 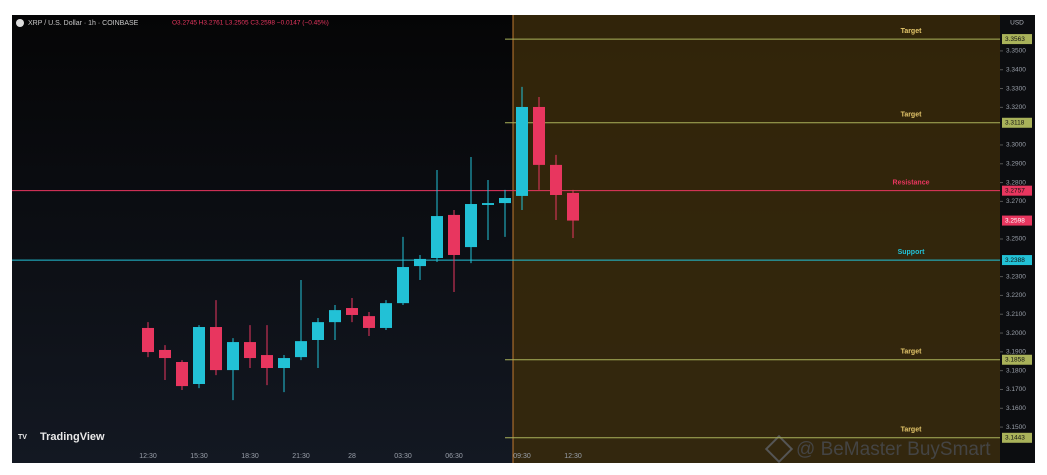 What do you see at coordinates (72, 437) in the screenshot?
I see `brand: TradingView` at bounding box center [72, 437].